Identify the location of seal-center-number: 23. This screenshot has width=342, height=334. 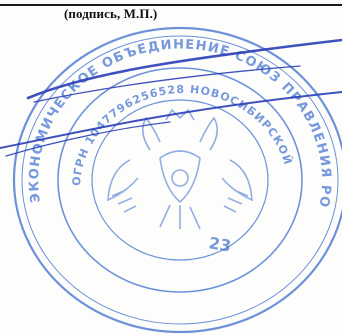
(219, 244).